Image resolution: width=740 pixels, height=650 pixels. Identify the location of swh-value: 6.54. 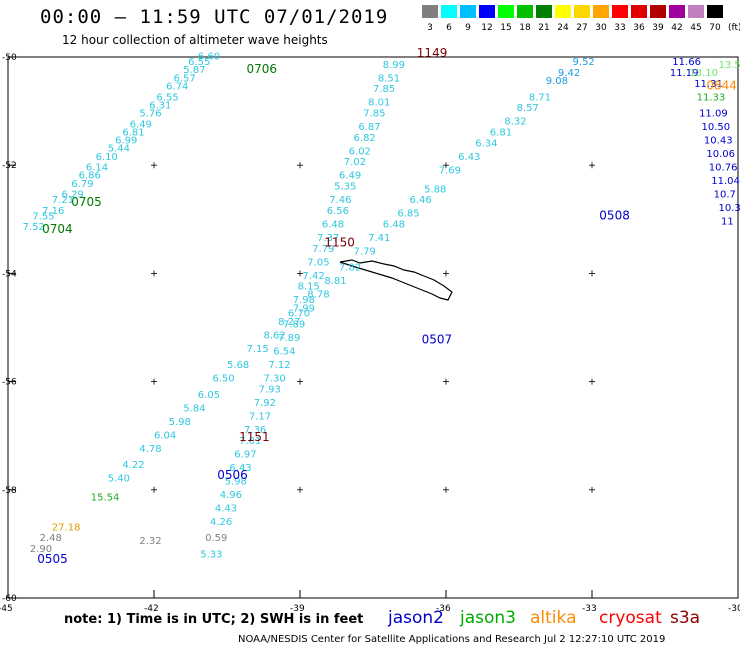
(284, 352).